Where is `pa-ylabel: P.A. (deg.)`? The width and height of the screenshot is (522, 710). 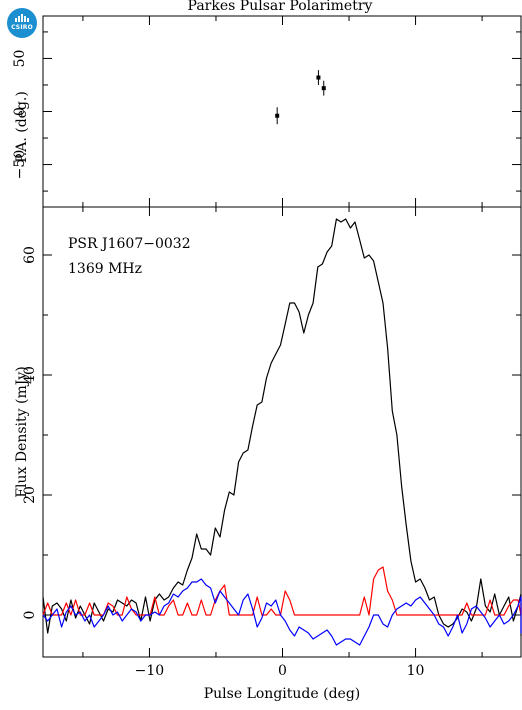 pa-ylabel: P.A. (deg.) is located at coordinates (22, 127).